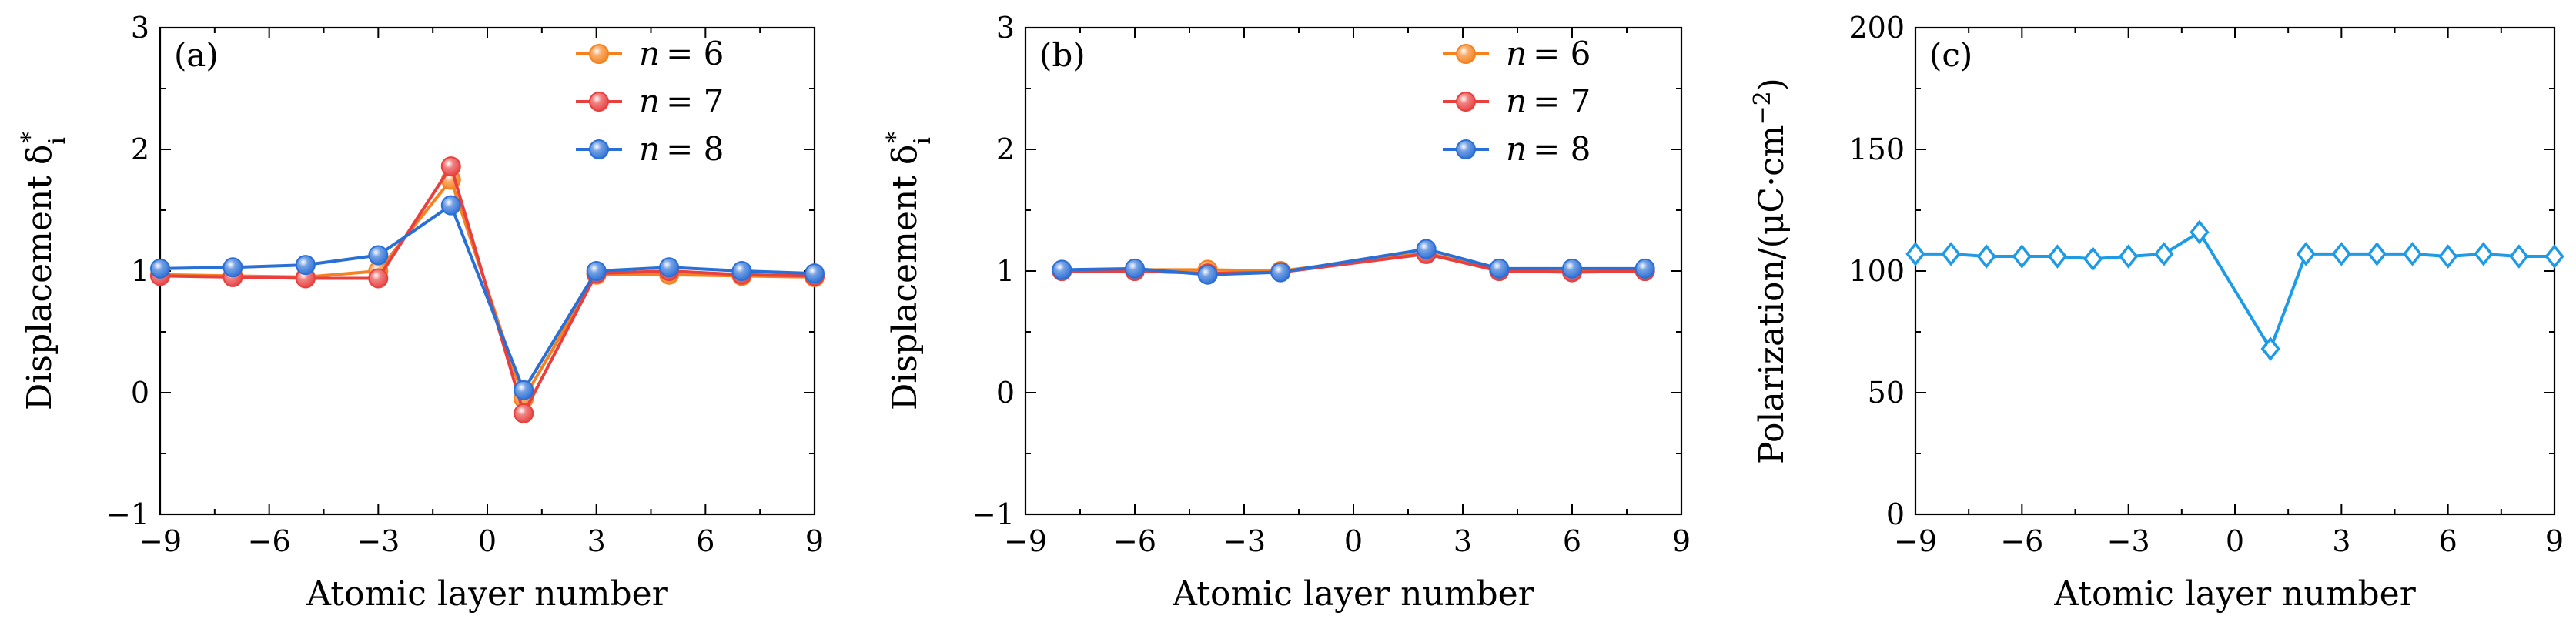 The width and height of the screenshot is (2576, 629). I want to click on y-tick-label: −1, so click(994, 514).